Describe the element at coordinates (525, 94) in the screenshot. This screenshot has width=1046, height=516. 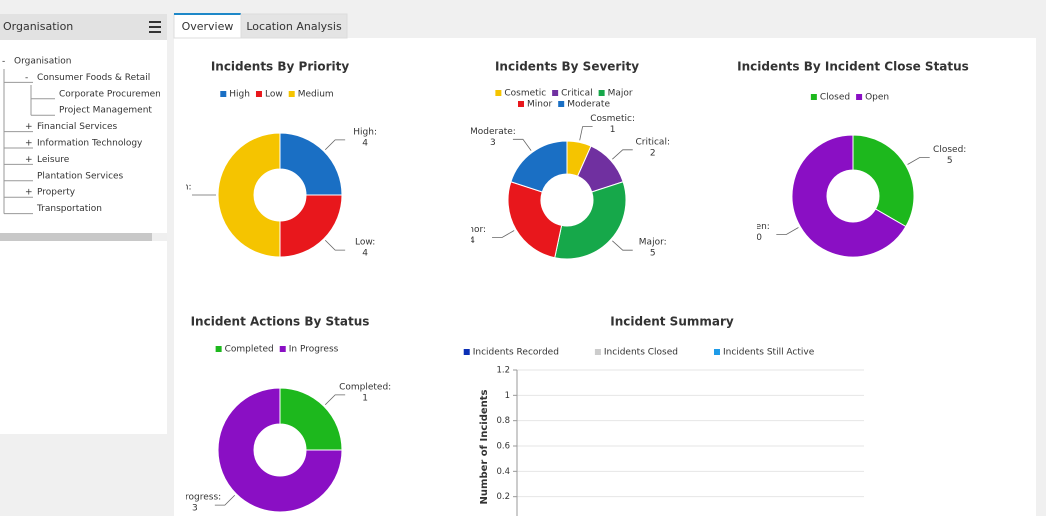
I see `legend-label: Cosmetic` at that location.